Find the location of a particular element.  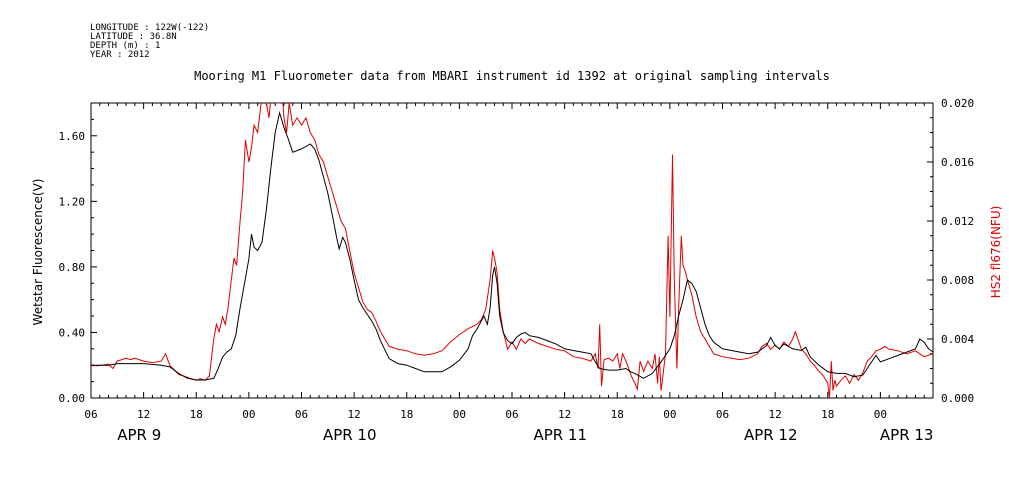

y-tick-label-left: 1.60 is located at coordinates (72, 136).